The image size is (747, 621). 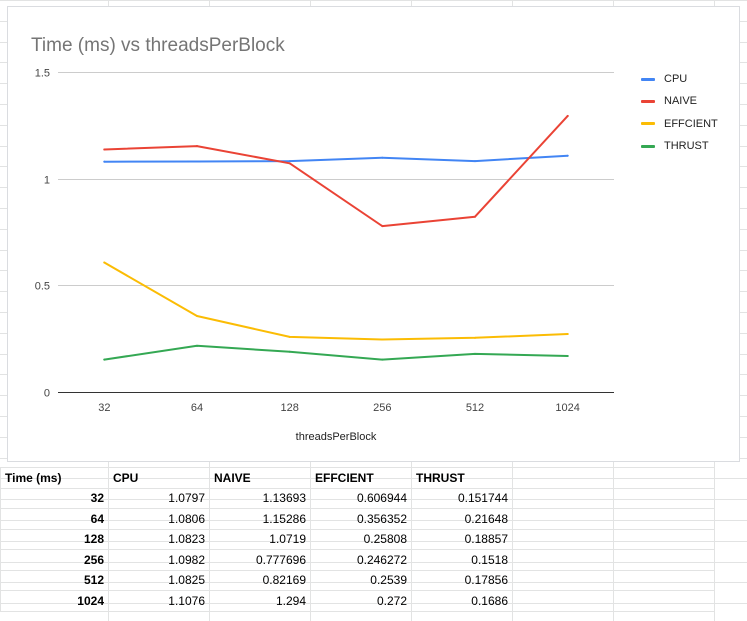 What do you see at coordinates (260, 519) in the screenshot?
I see `table-cell: 1.15286` at bounding box center [260, 519].